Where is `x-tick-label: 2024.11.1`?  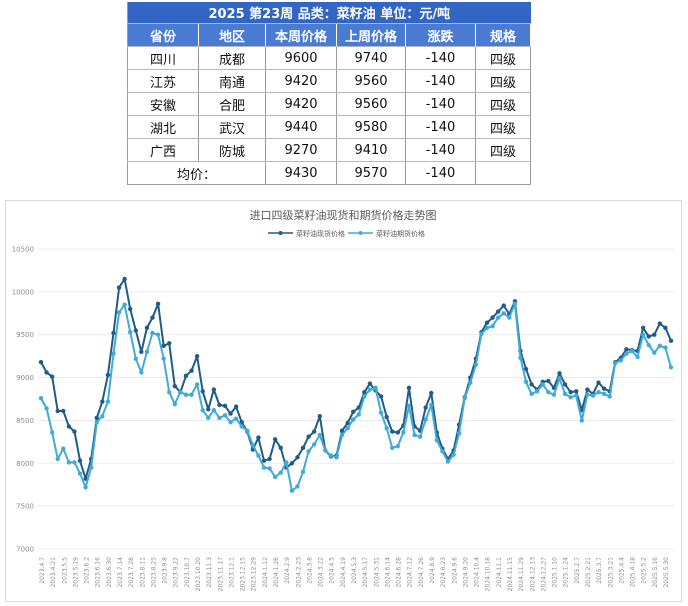 x-tick-label: 2024.11.1 is located at coordinates (499, 572).